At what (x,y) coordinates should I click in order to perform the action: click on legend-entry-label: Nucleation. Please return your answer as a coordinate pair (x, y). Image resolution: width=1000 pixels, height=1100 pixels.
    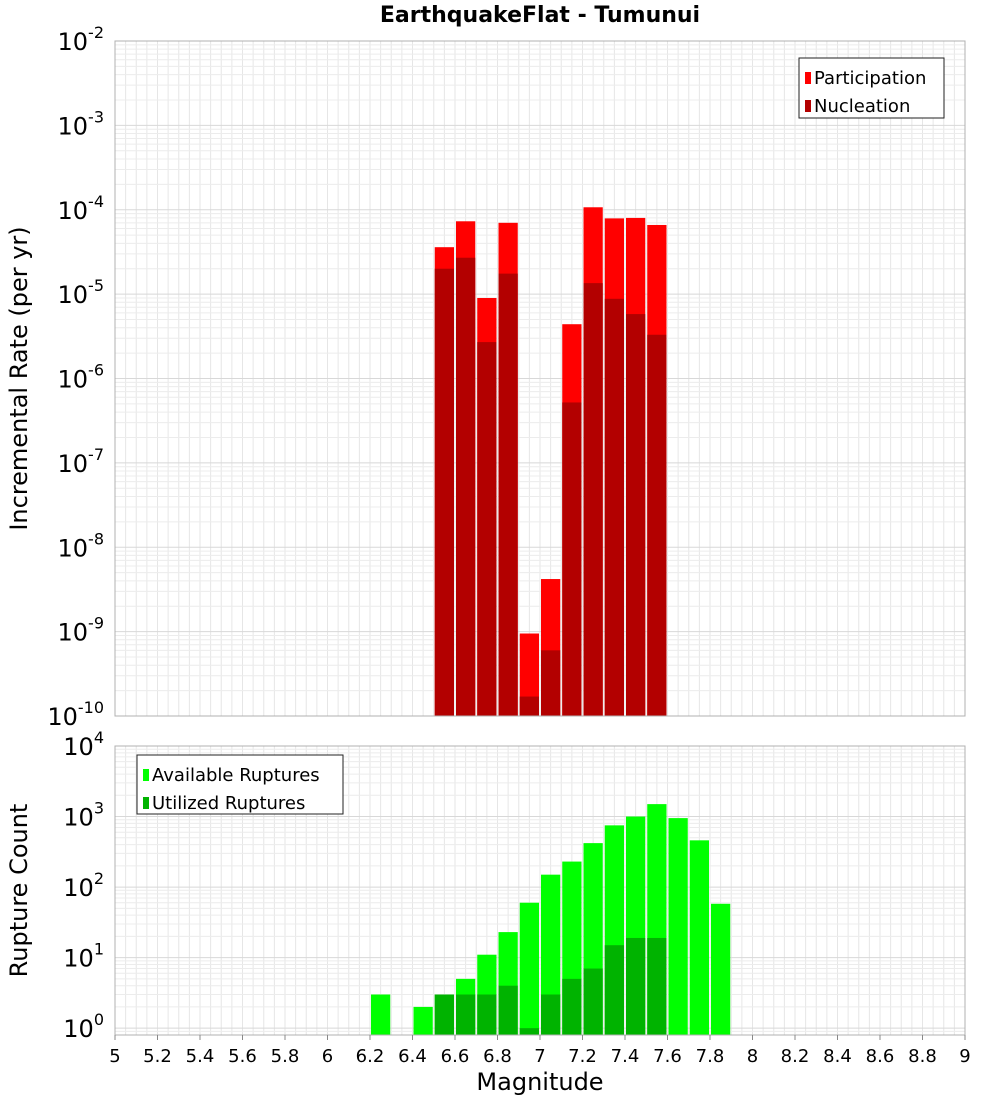
    Looking at the image, I should click on (862, 106).